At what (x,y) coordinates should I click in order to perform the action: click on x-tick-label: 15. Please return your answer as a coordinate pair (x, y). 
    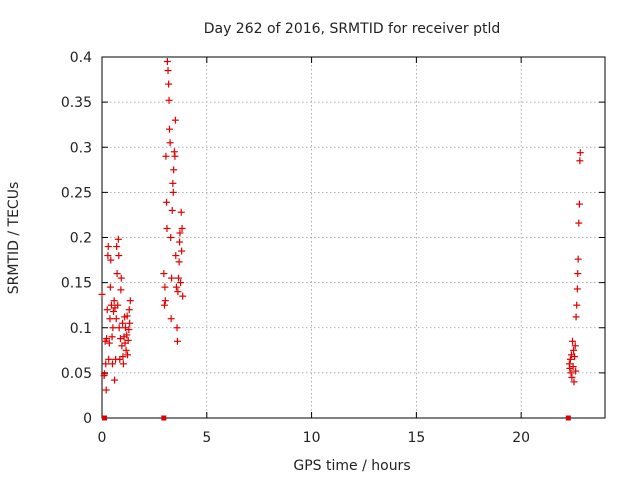
    Looking at the image, I should click on (416, 438).